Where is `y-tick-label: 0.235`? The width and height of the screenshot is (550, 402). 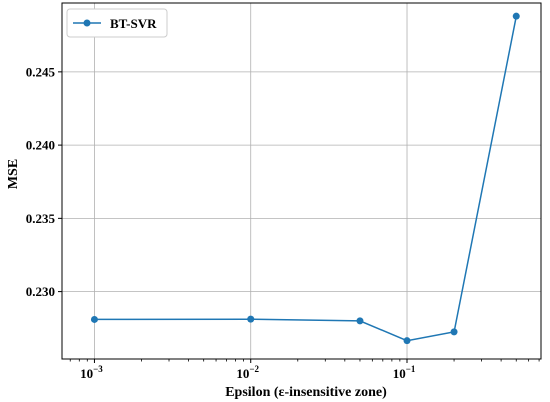
y-tick-label: 0.235 is located at coordinates (41, 218).